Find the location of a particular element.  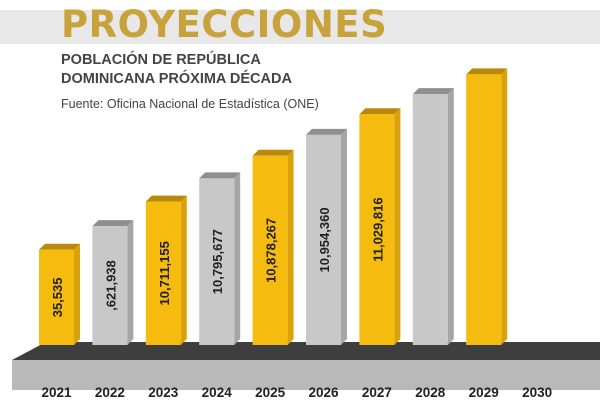

bar-side-2029 is located at coordinates (504, 206).